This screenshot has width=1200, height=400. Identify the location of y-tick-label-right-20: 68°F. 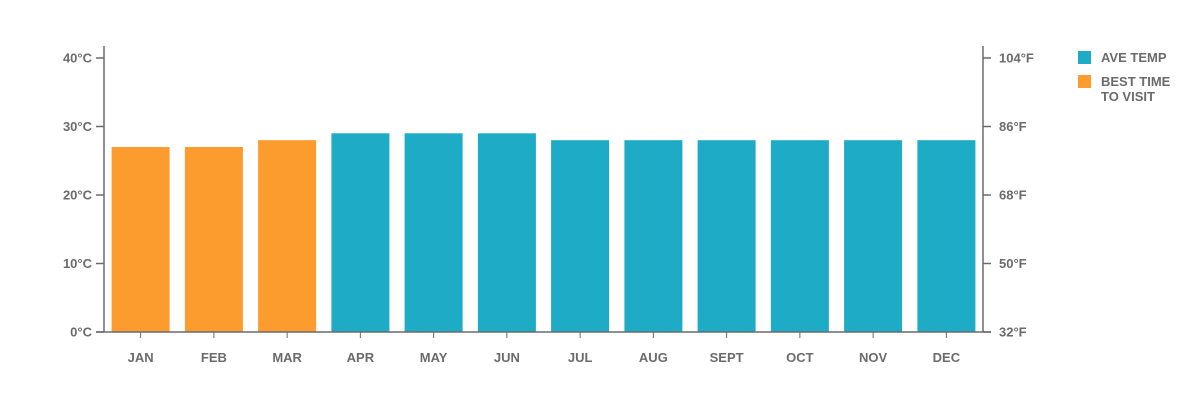
(1013, 195).